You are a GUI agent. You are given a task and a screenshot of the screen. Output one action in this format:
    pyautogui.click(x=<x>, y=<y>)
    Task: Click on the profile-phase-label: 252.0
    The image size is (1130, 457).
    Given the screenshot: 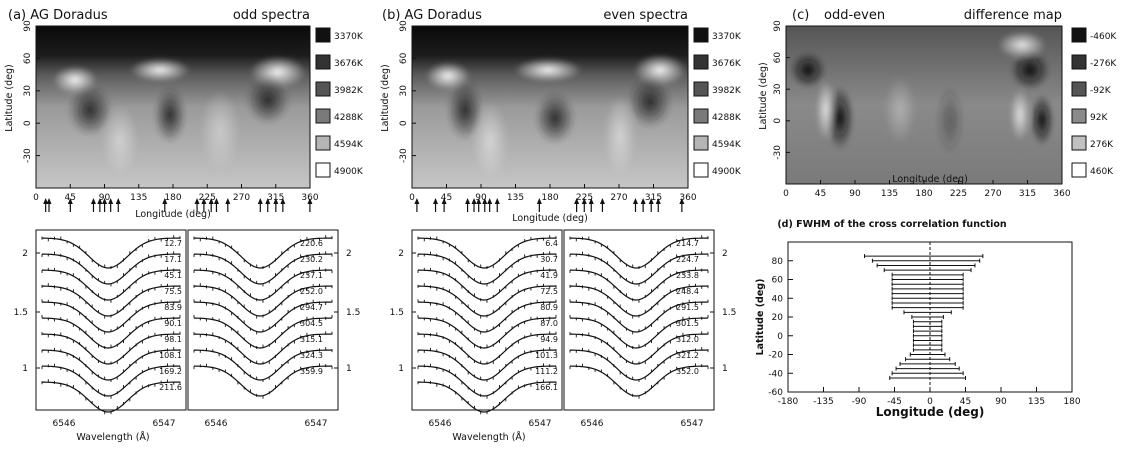 What is the action you would take?
    pyautogui.click(x=311, y=291)
    